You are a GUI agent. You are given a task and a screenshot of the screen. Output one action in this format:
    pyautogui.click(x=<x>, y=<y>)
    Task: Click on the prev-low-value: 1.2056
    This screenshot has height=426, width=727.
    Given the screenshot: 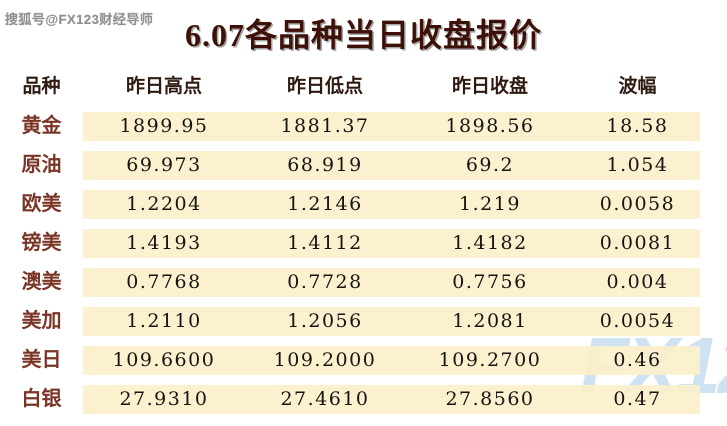 What is the action you would take?
    pyautogui.click(x=325, y=321)
    